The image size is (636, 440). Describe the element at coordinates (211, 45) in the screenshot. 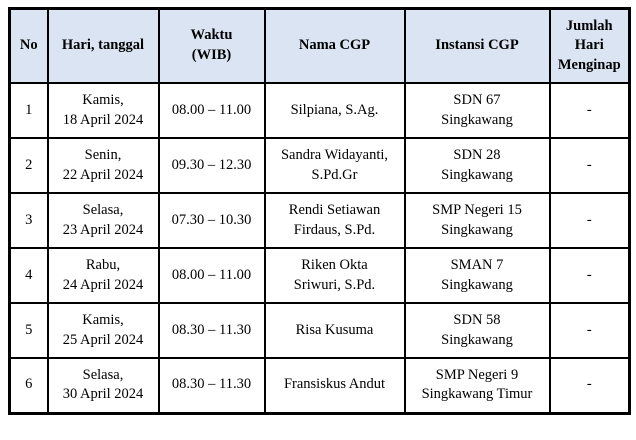

I see `column-header-waktu: Waktu (WIB)` at that location.